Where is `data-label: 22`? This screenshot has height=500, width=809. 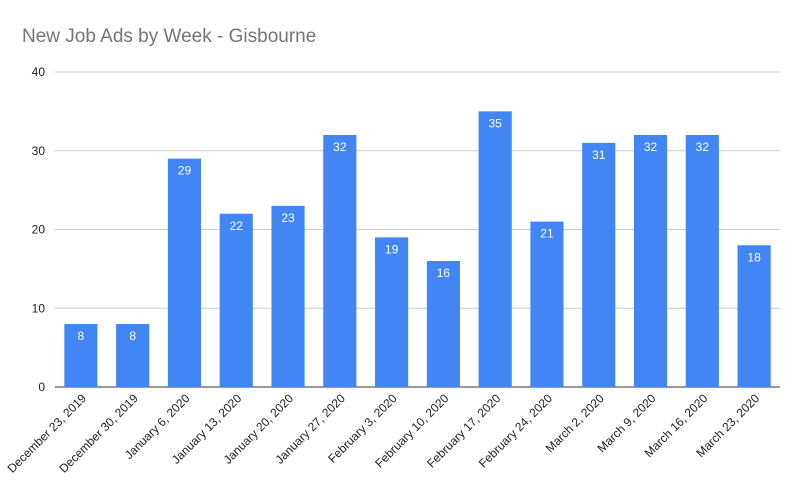
data-label: 22 is located at coordinates (237, 226).